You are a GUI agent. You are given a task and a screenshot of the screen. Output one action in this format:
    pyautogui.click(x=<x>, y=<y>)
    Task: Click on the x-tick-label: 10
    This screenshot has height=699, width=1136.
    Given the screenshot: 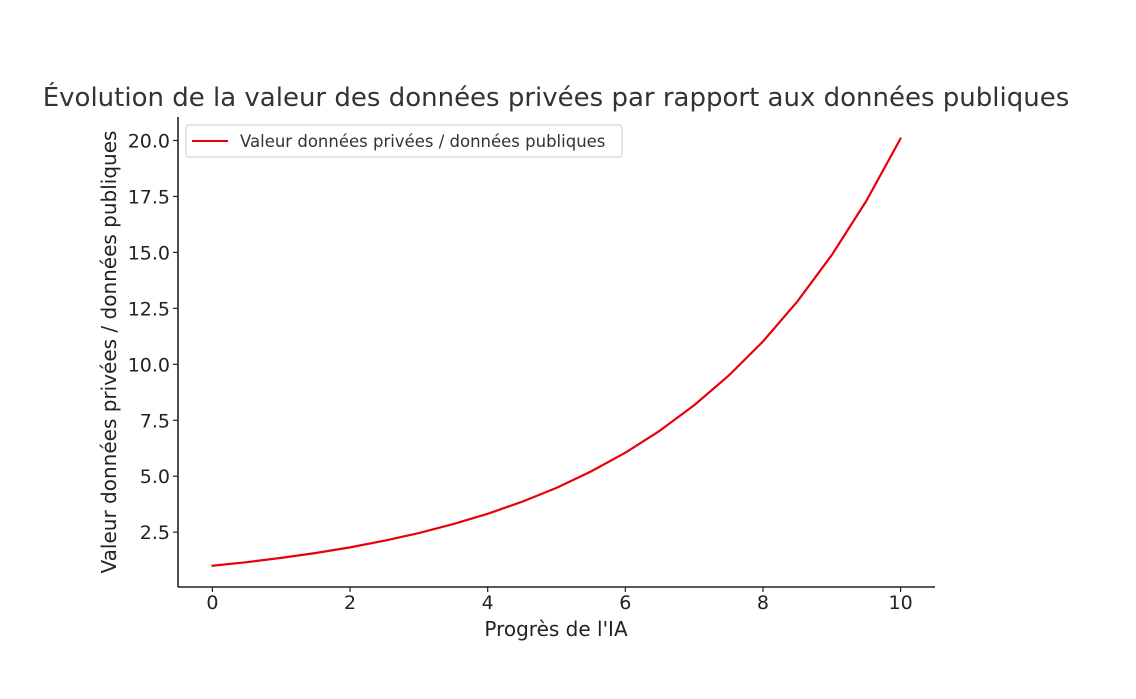 What is the action you would take?
    pyautogui.click(x=900, y=603)
    